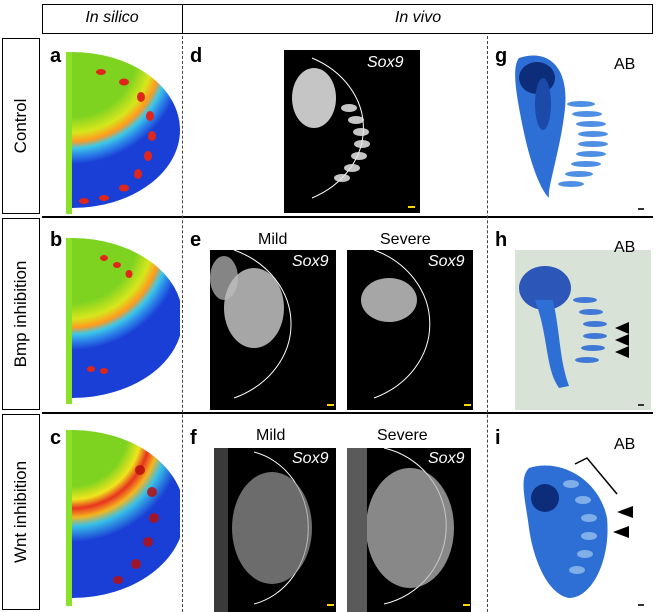 This screenshot has width=657, height=612. What do you see at coordinates (402, 435) in the screenshot?
I see `condition-label-f-severe: Severe` at bounding box center [402, 435].